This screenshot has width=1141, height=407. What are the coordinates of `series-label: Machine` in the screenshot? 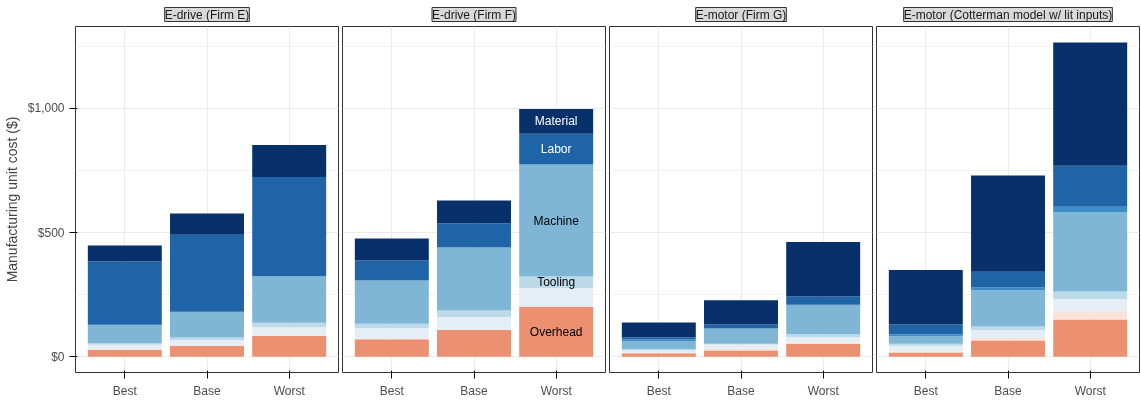 It's located at (556, 220).